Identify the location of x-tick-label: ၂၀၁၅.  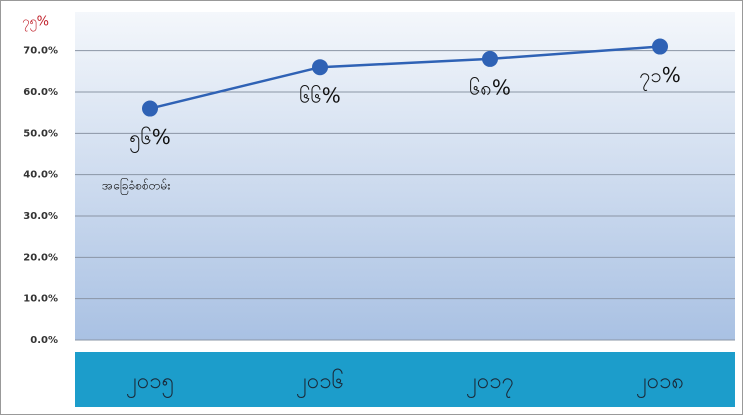
(150, 383).